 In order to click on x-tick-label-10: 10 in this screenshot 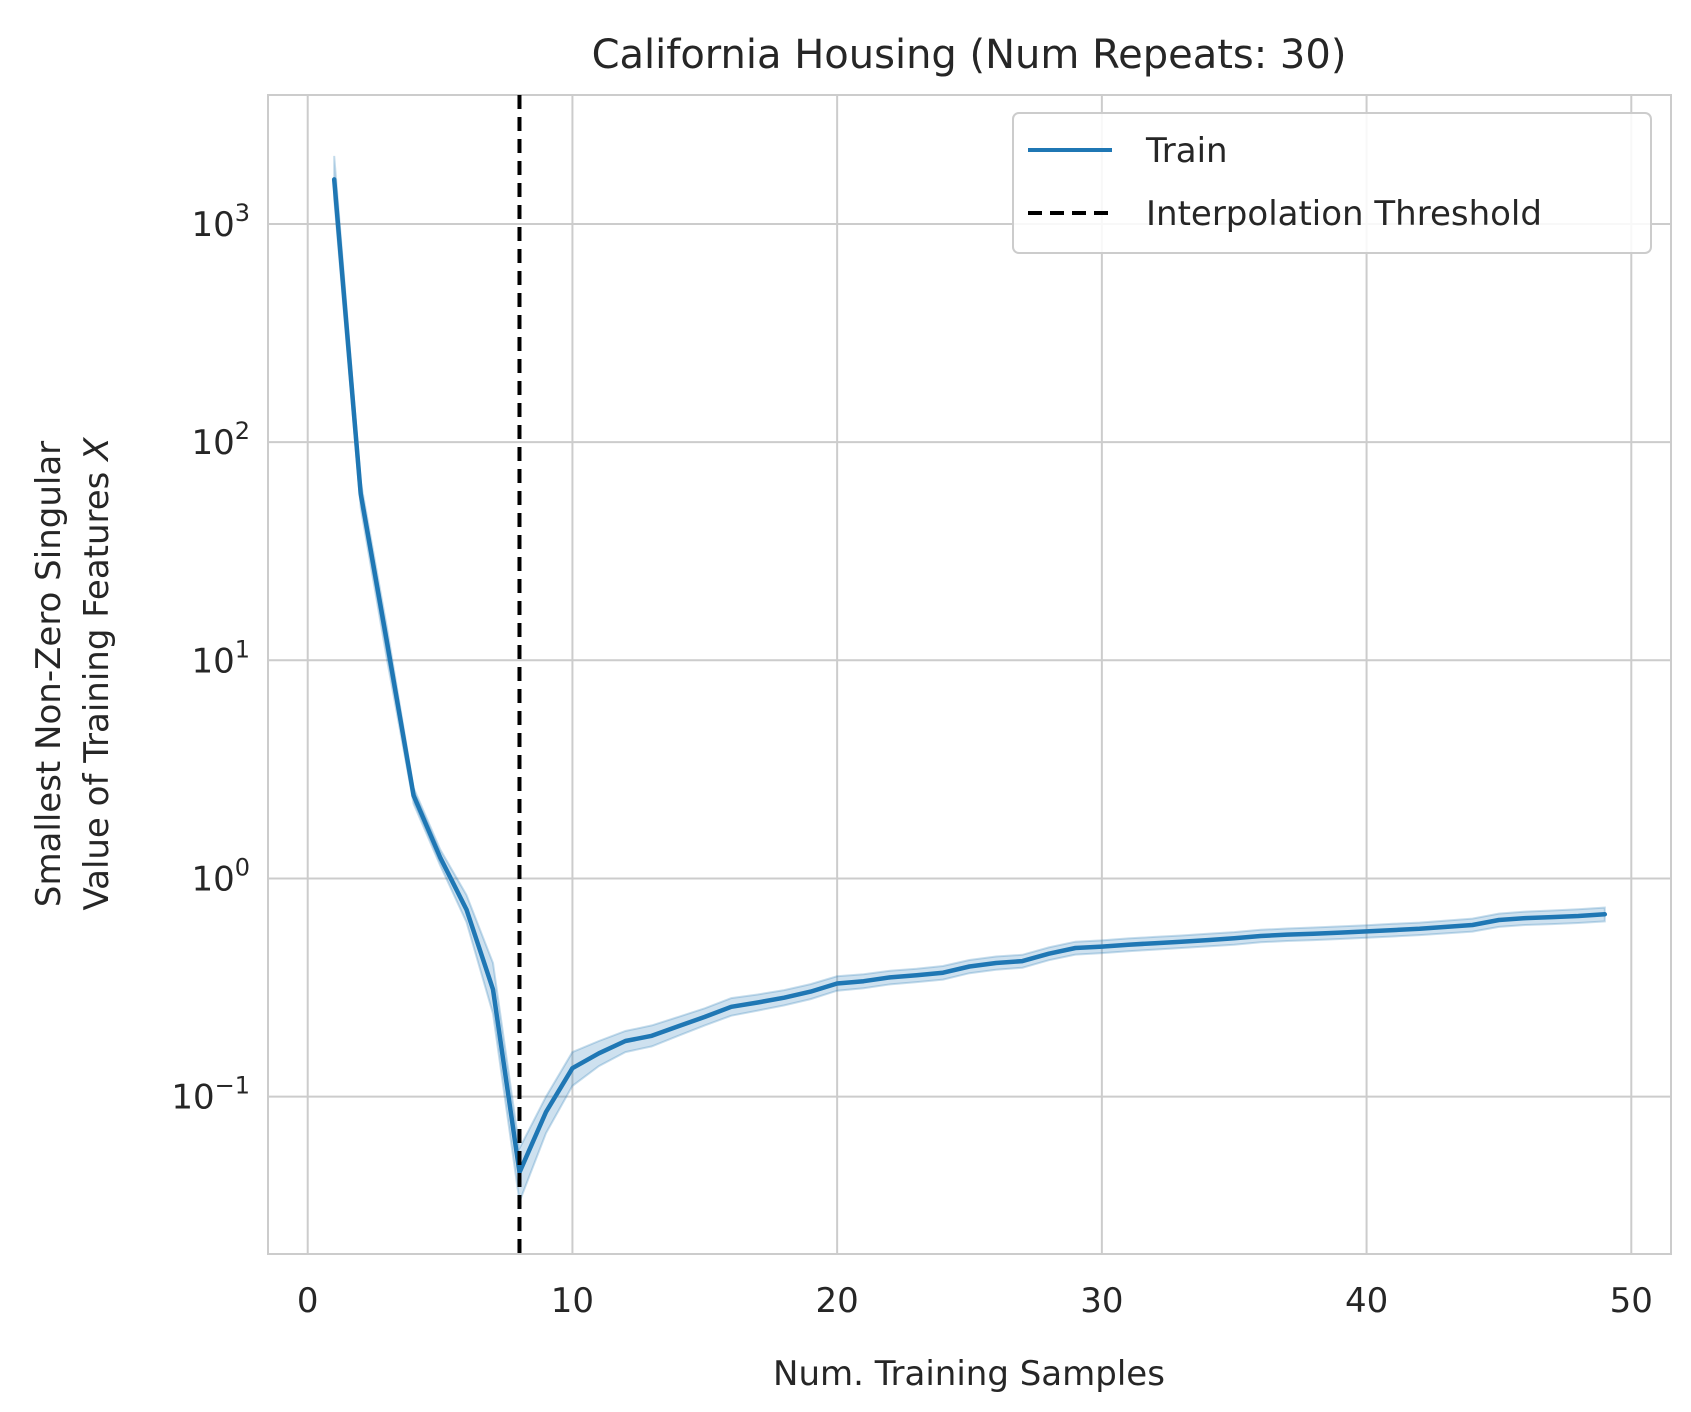, I will do `click(572, 1301)`.